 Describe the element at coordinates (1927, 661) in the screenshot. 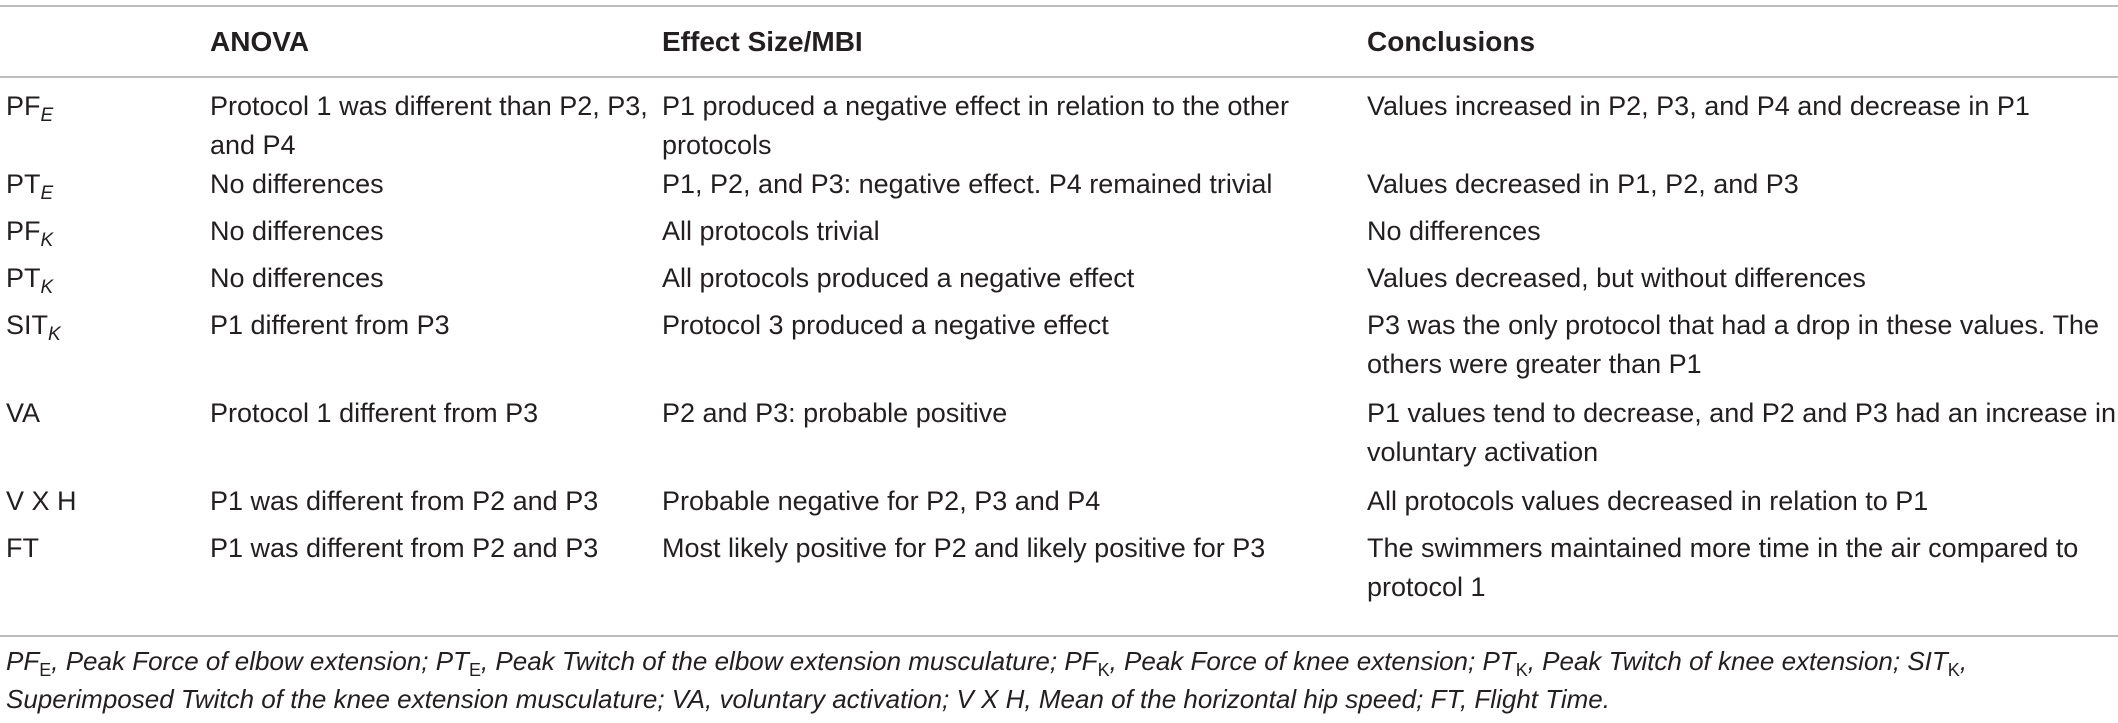

I see `footnote-abbr: SIT` at that location.